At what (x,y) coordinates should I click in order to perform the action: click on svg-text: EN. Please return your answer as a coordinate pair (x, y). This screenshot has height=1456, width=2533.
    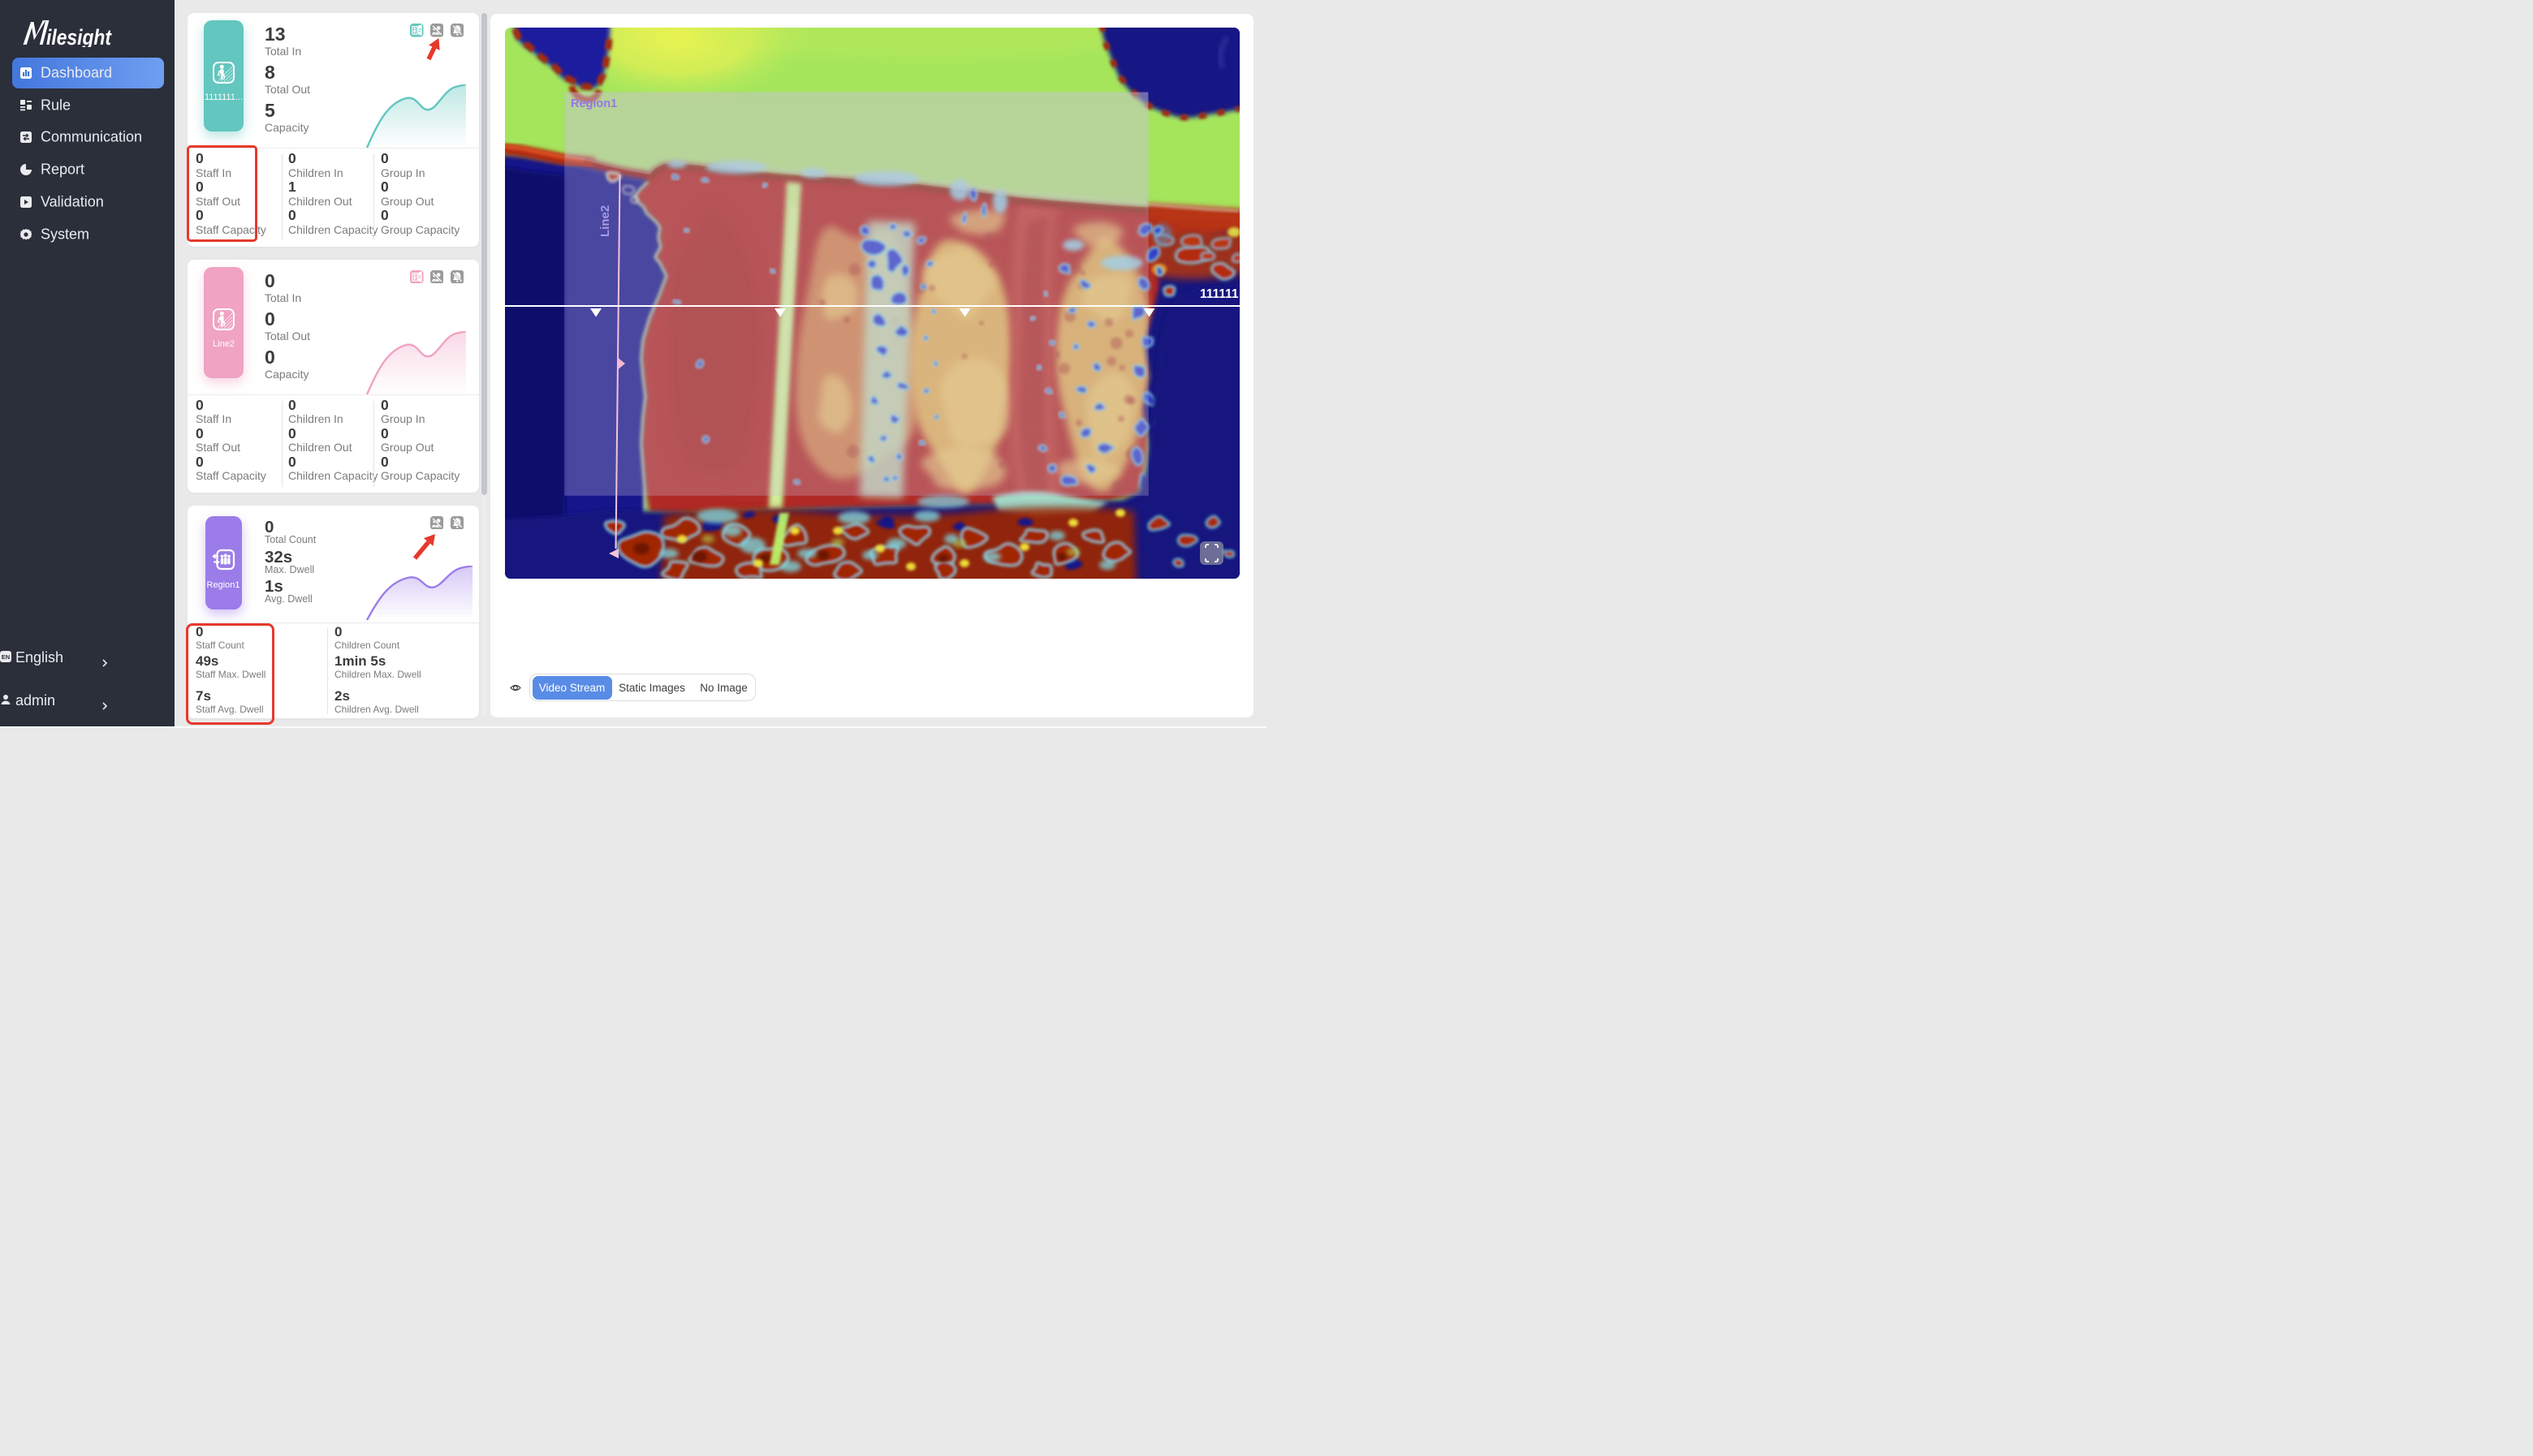
    Looking at the image, I should click on (6, 657).